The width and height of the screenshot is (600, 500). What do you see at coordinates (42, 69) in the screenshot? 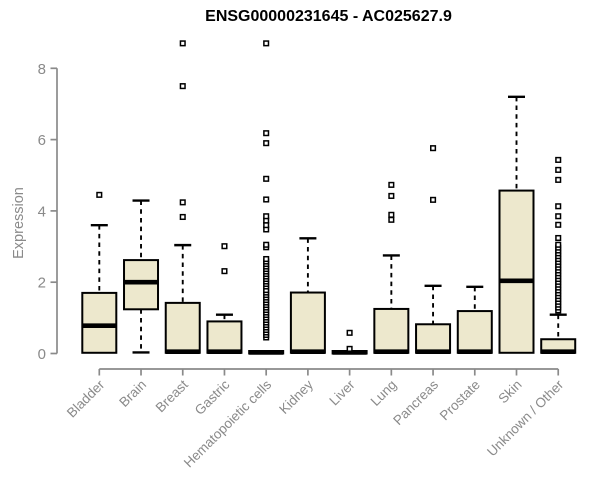
I see `y-tick-label: 8` at bounding box center [42, 69].